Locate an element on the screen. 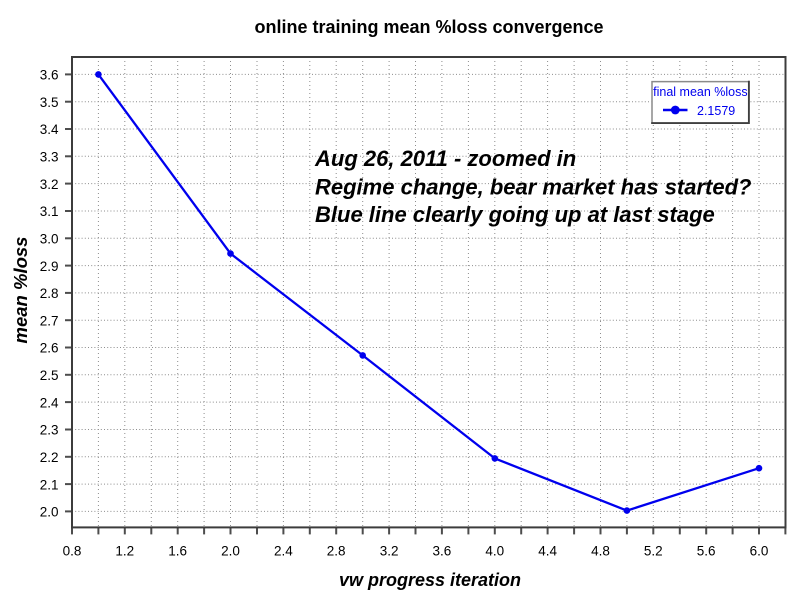 This screenshot has width=800, height=600. svg-text:Blue line clearly going up at: Blue line clearly going up at last stage is located at coordinates (515, 214).